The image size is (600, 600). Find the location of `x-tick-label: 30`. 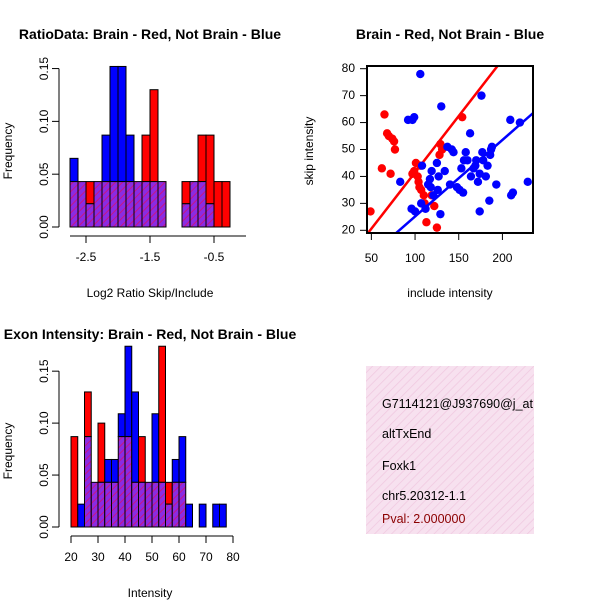

x-tick-label: 30 is located at coordinates (98, 557).